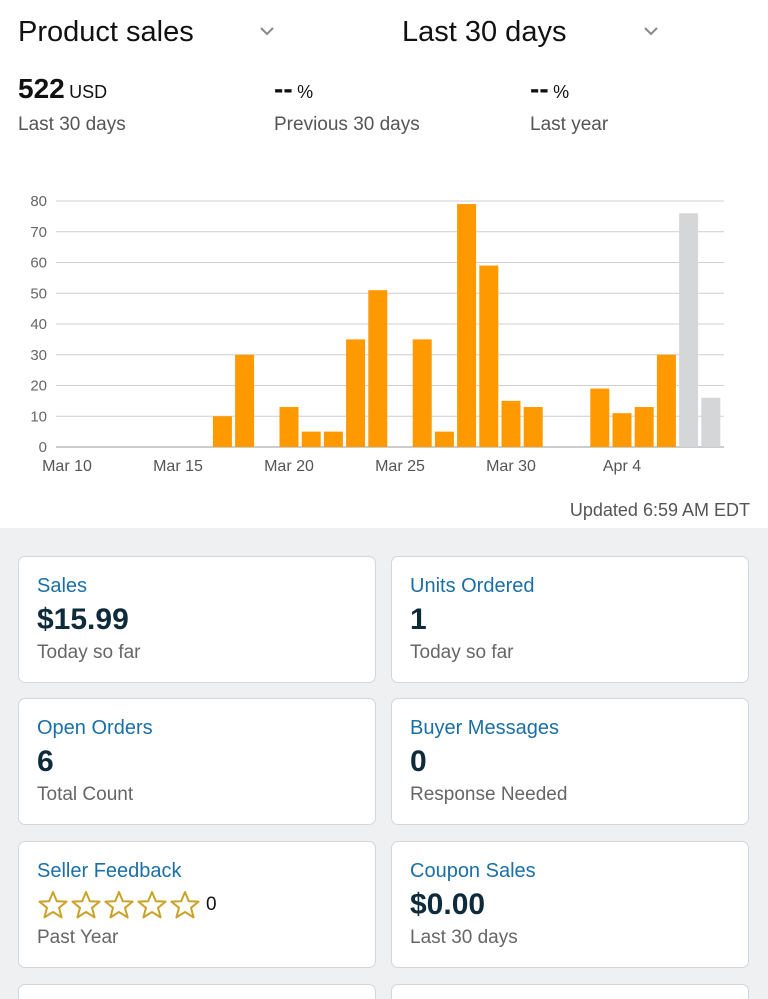 The image size is (768, 999). What do you see at coordinates (464, 937) in the screenshot?
I see `card-subtitle: Last 30 days` at bounding box center [464, 937].